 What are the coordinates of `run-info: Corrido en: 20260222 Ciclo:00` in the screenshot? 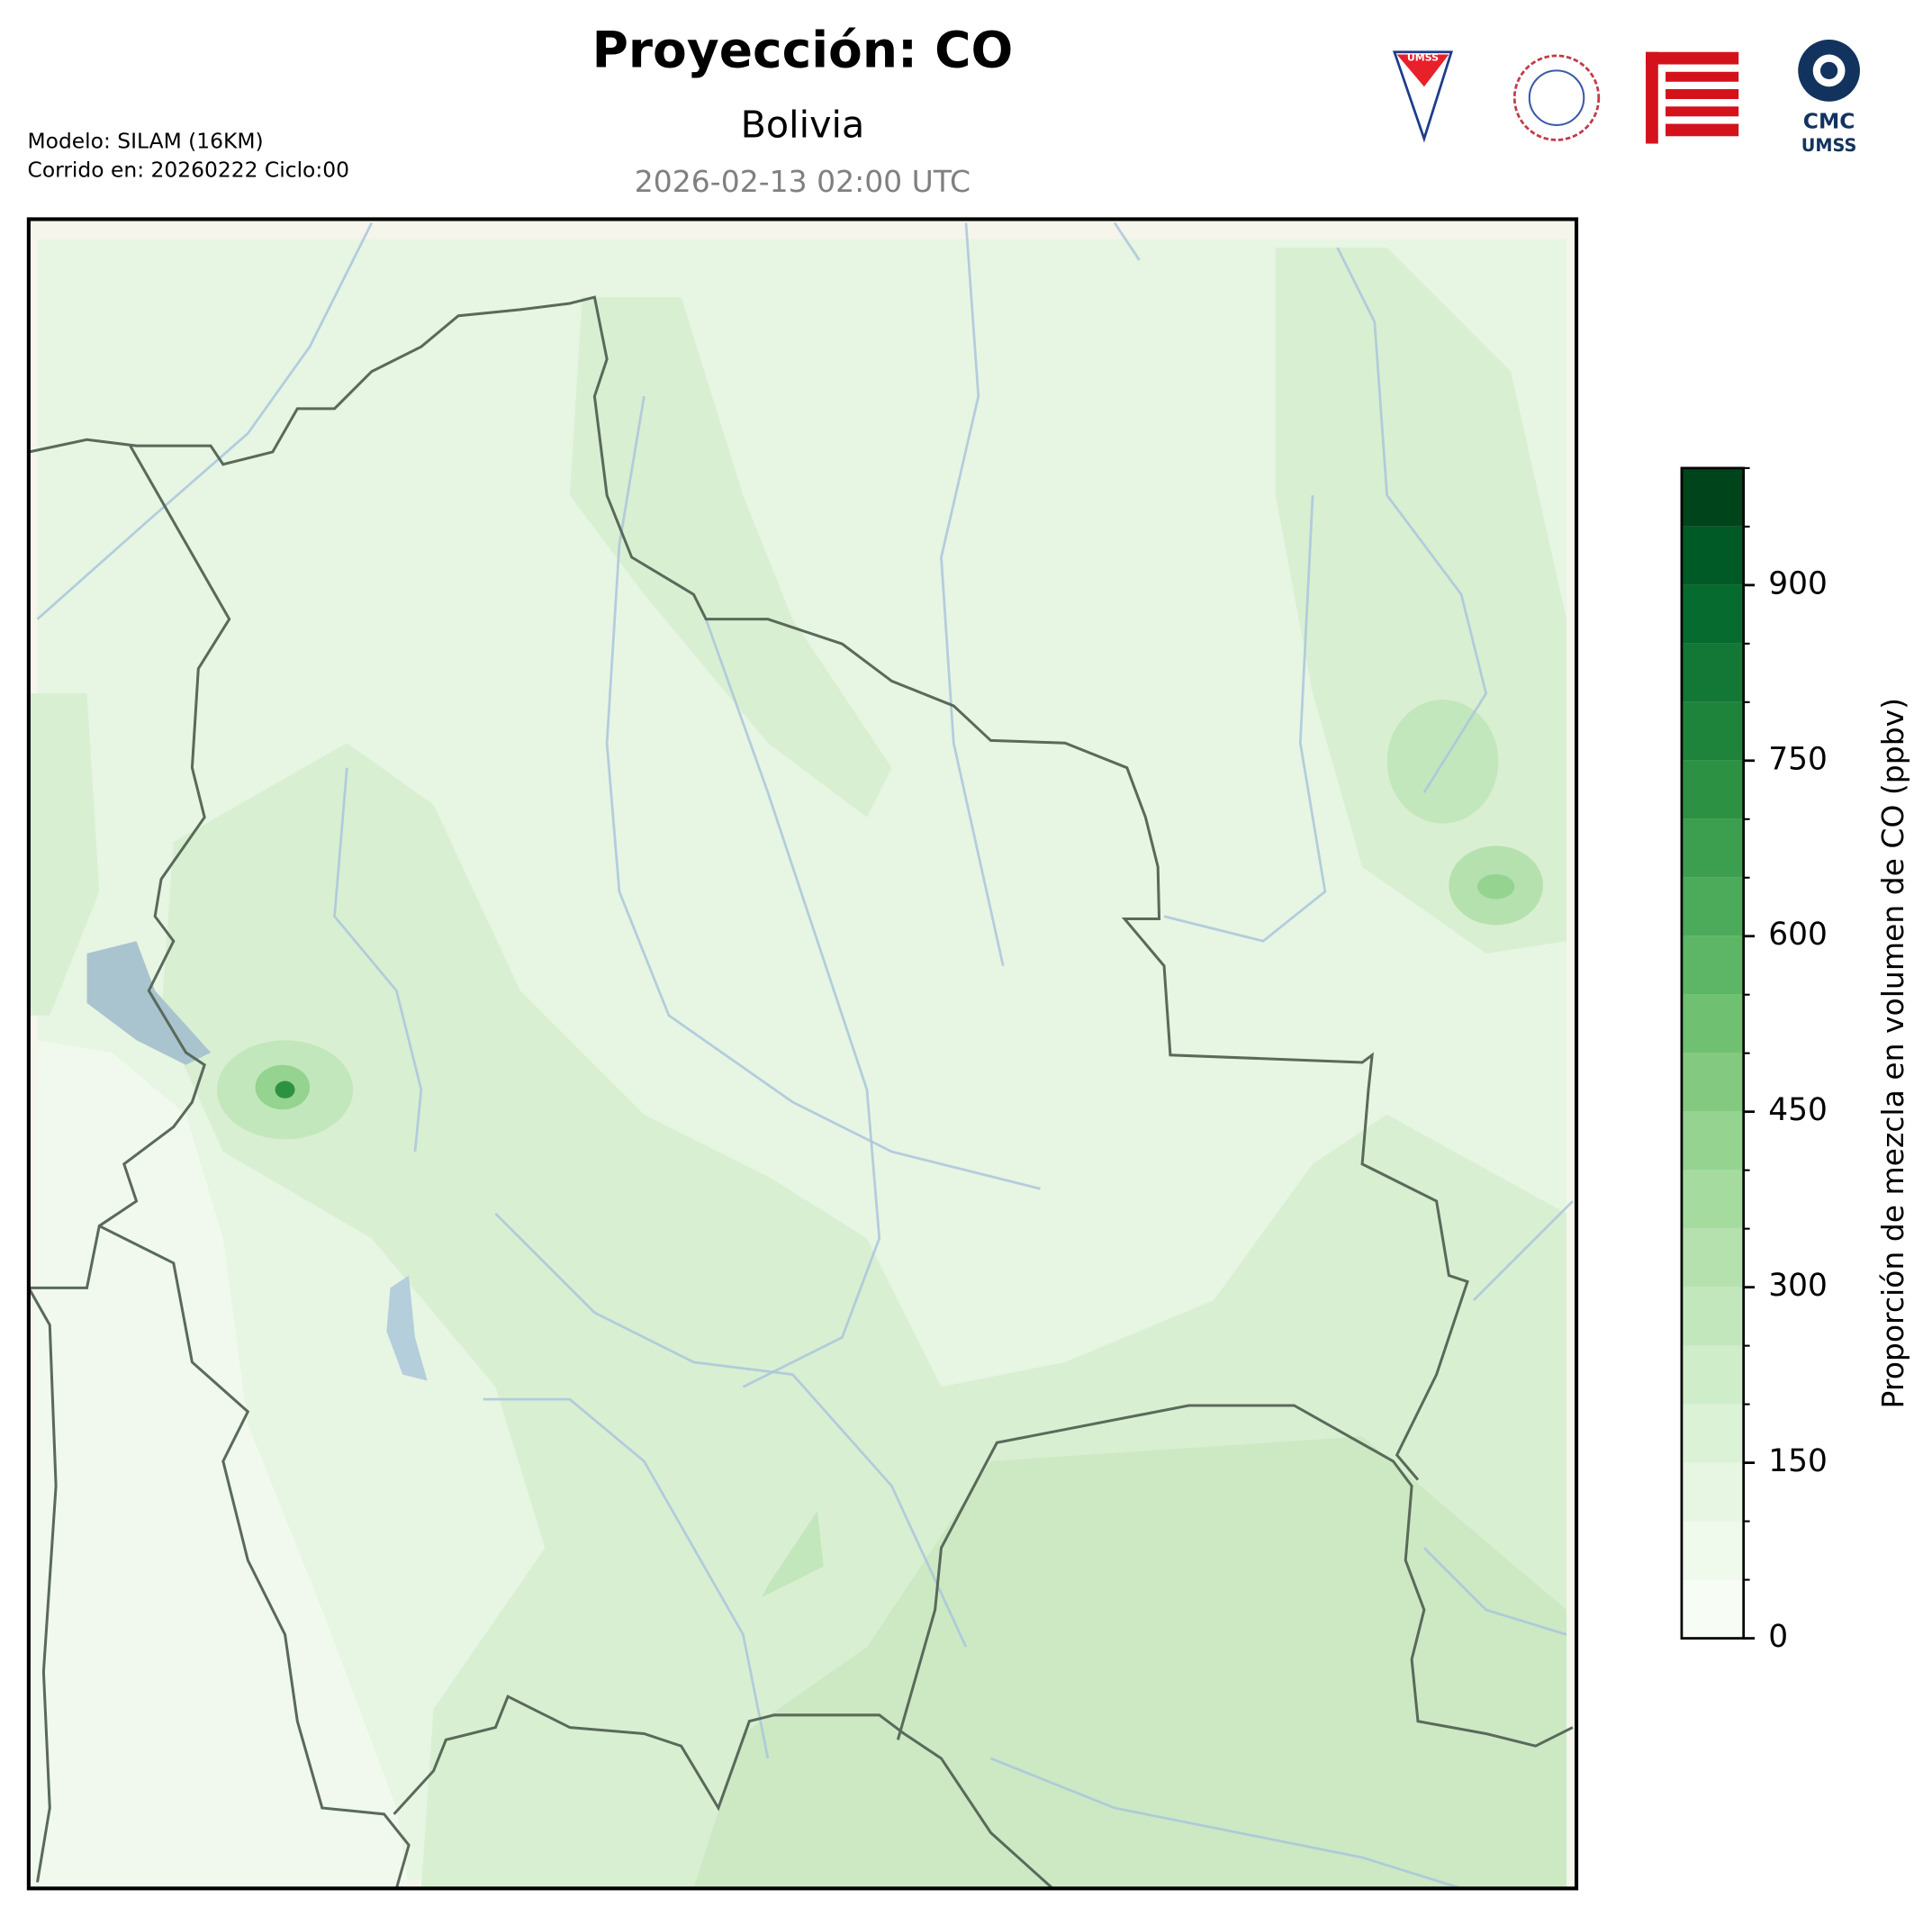 It's located at (189, 169).